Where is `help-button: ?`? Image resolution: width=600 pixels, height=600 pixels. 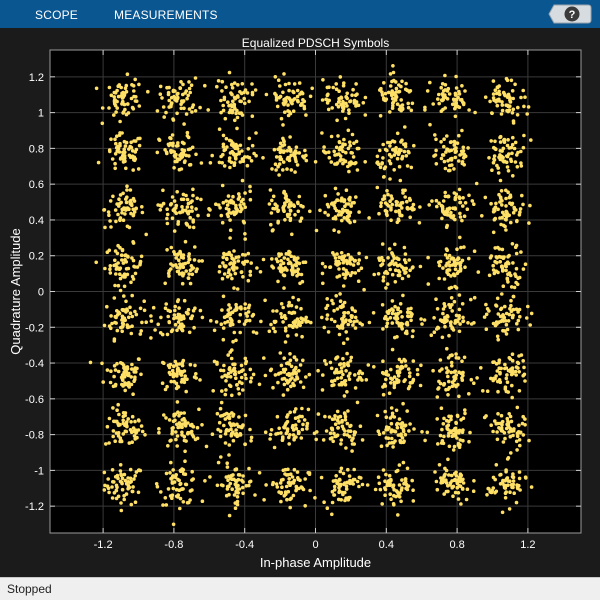
help-button: ? is located at coordinates (570, 14).